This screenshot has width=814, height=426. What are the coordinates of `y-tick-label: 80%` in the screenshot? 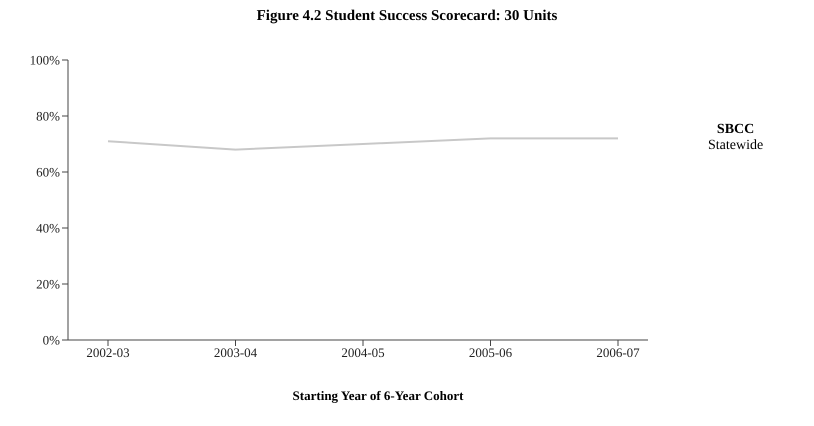 It's located at (48, 116).